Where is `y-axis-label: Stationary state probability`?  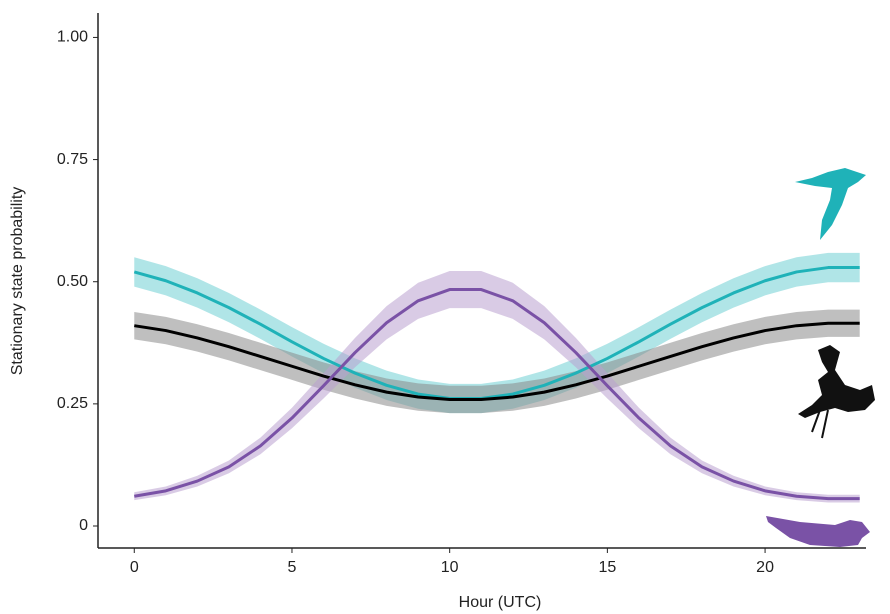 y-axis-label: Stationary state probability is located at coordinates (17, 281).